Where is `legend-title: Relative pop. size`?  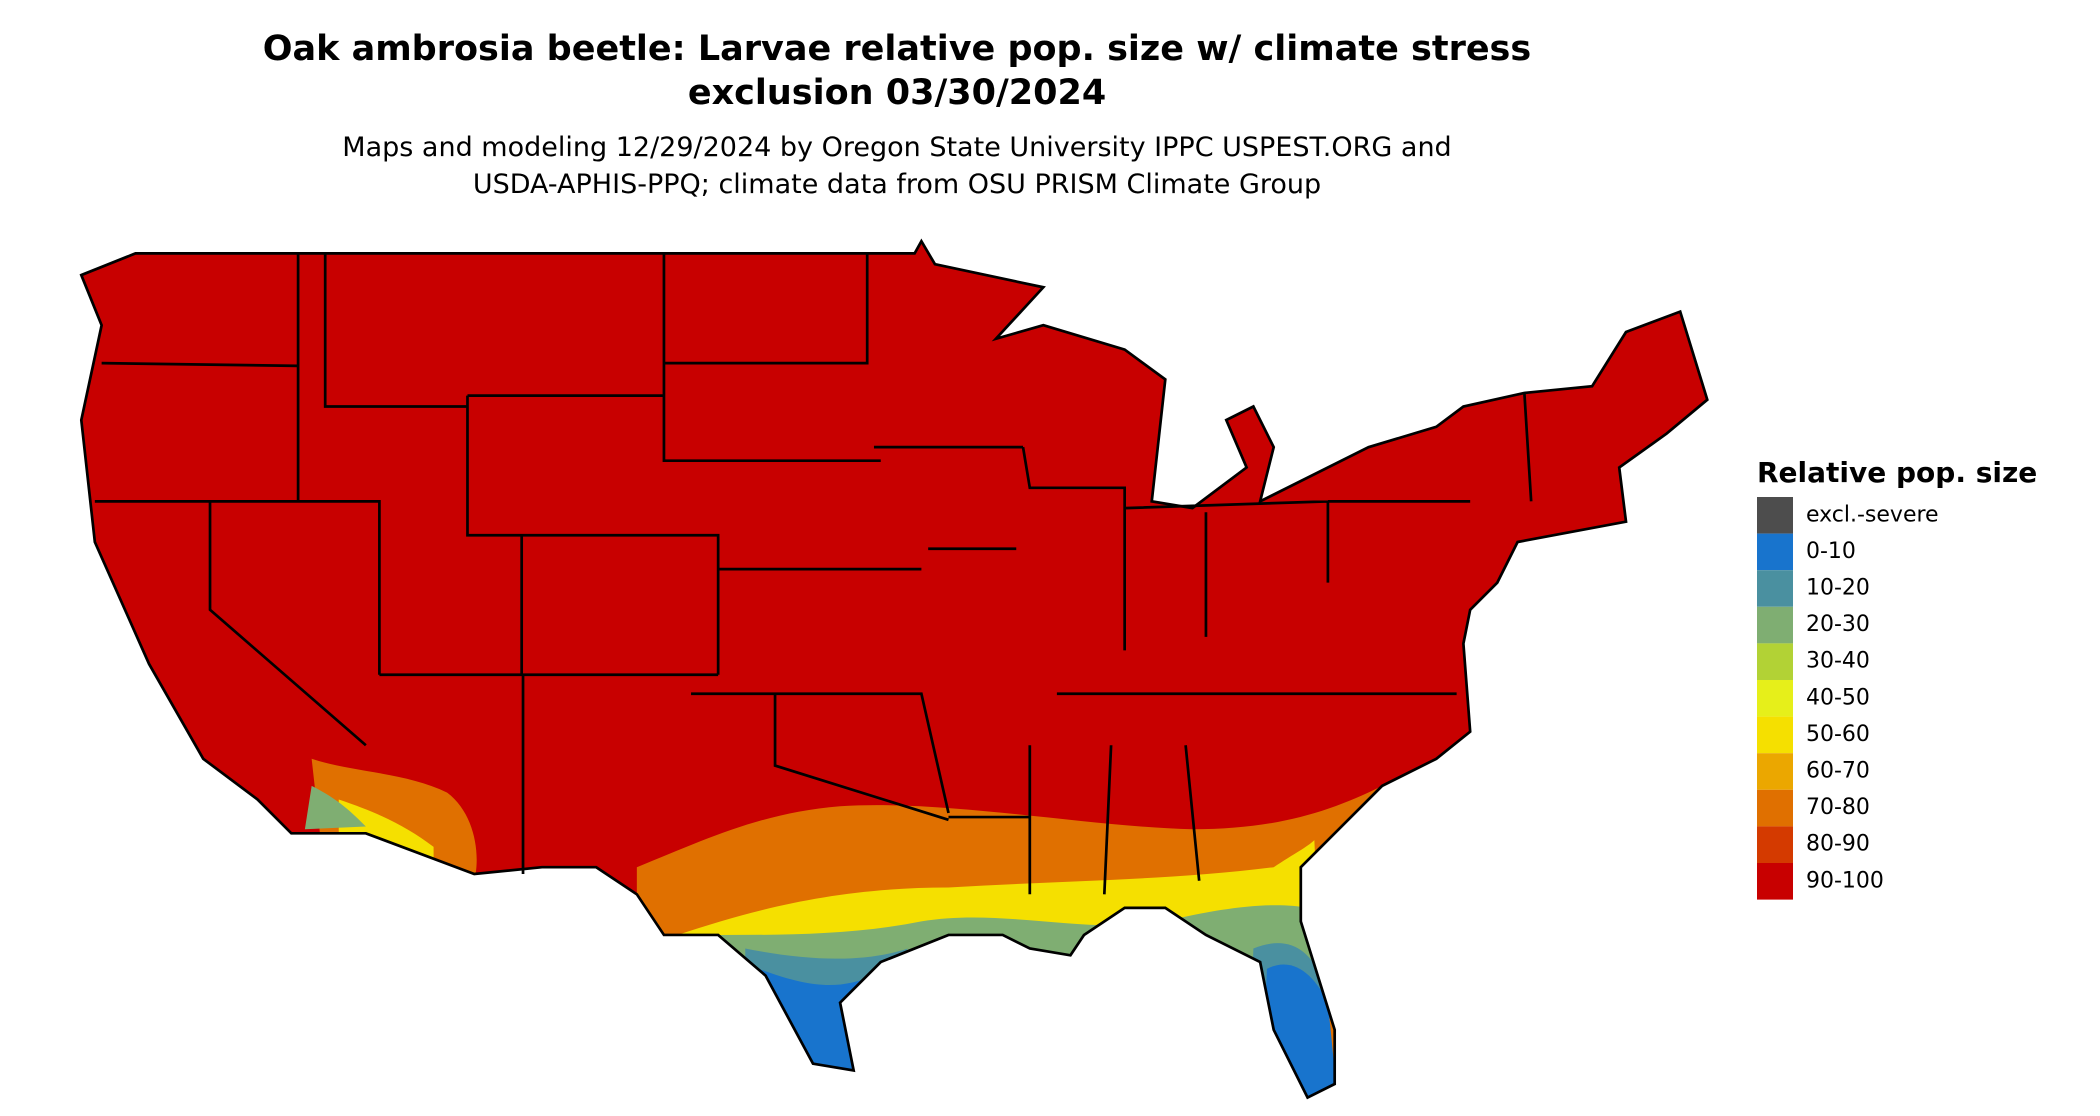 legend-title: Relative pop. size is located at coordinates (1897, 472).